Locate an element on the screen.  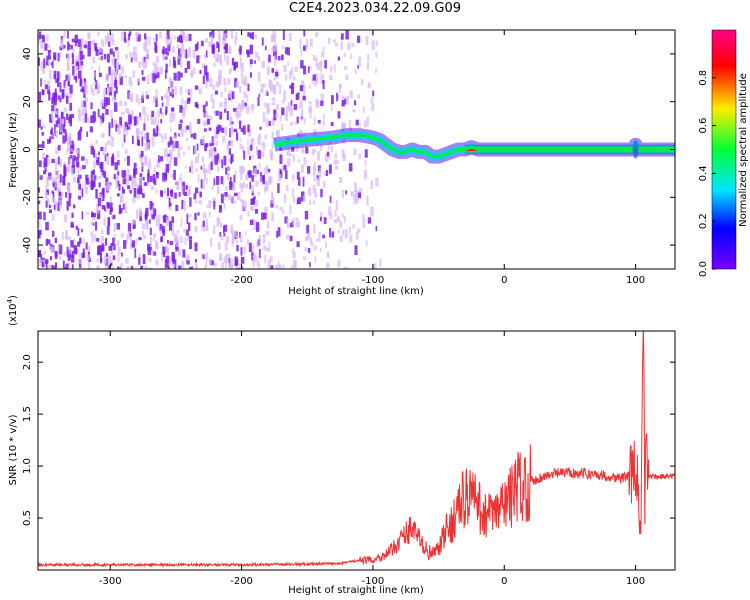
colorbar-ticks: 0.00.20.40.60.8 is located at coordinates (707, 173).